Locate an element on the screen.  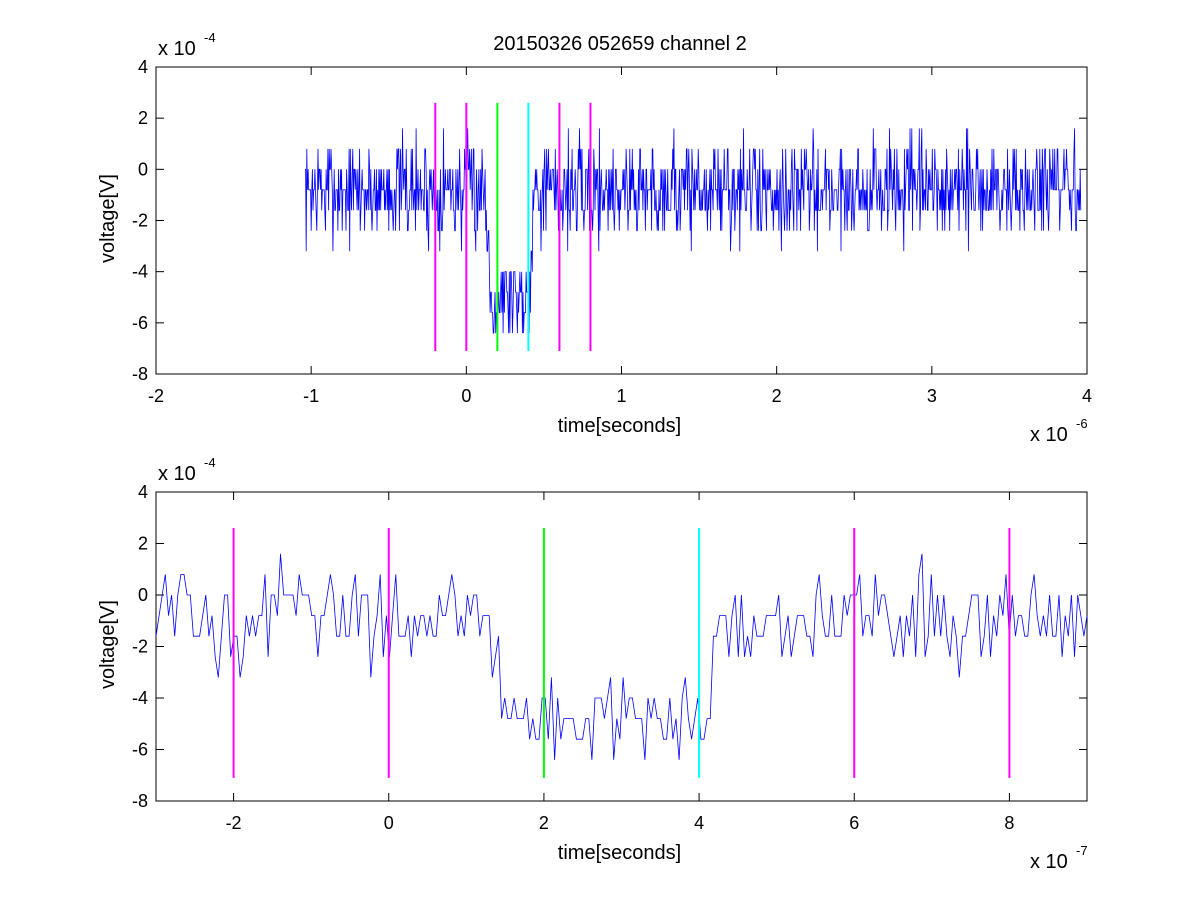
x-exponent: -6 is located at coordinates (1082, 423).